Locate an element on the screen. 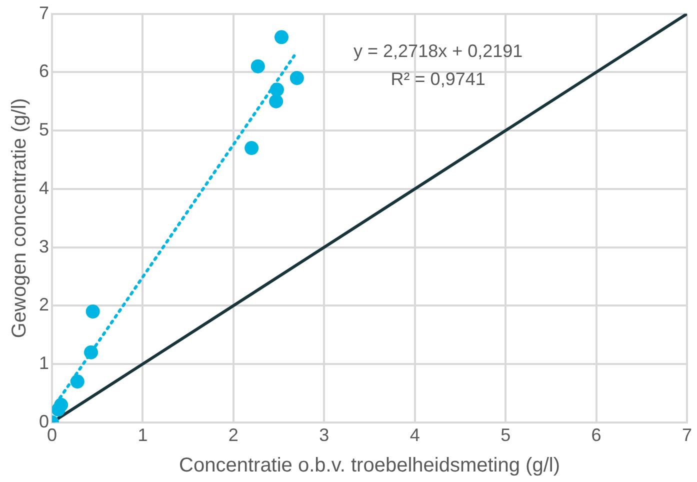  y-tick-label: 0 is located at coordinates (44, 421).